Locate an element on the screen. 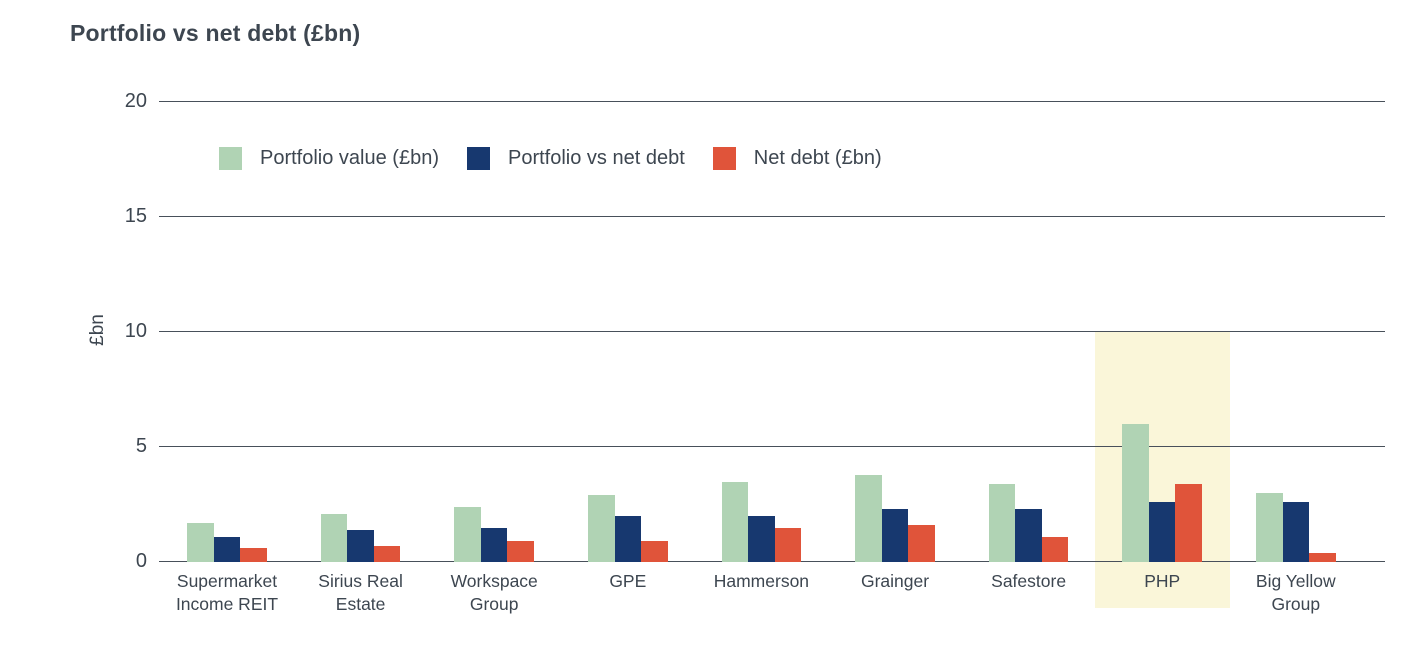 Image resolution: width=1405 pixels, height=645 pixels. legend-label: Net debt (£bn) is located at coordinates (817, 158).